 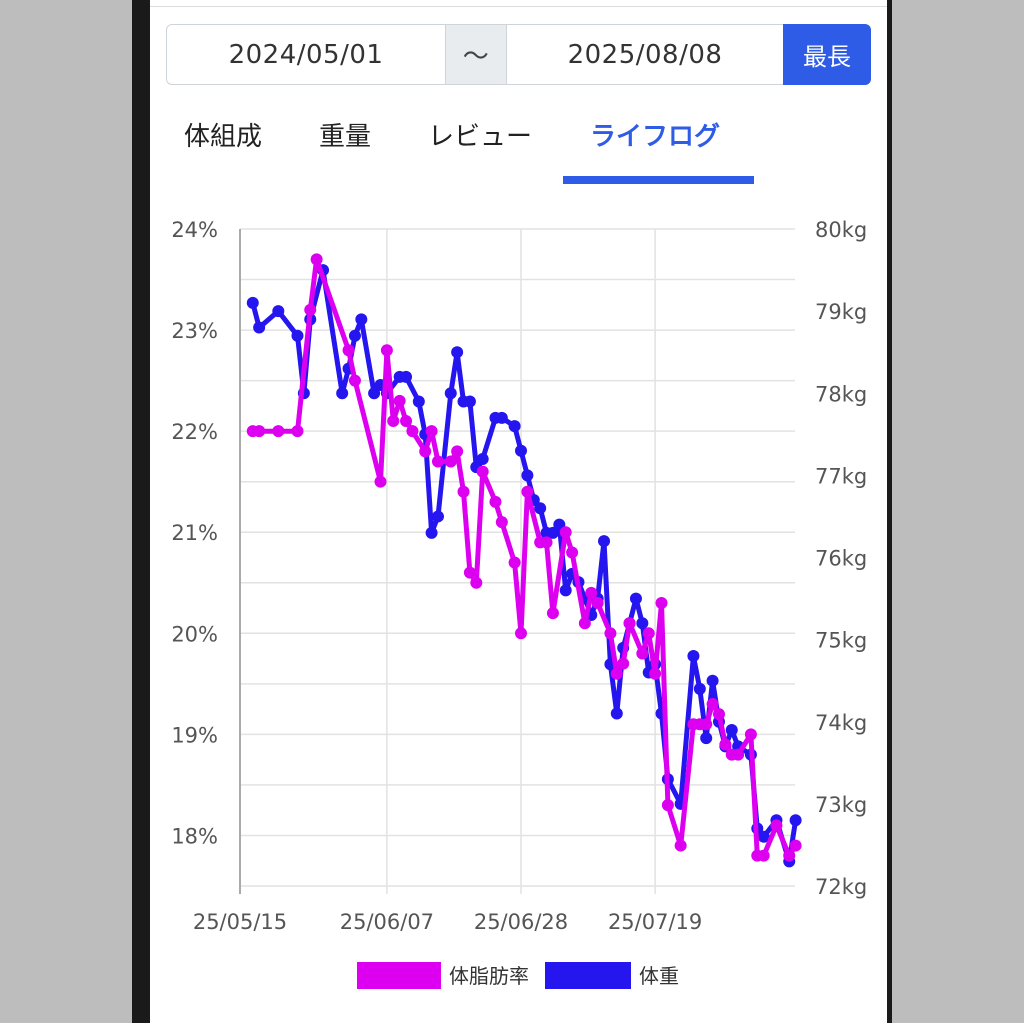 What do you see at coordinates (194, 432) in the screenshot?
I see `y-left-tick-label: 22%` at bounding box center [194, 432].